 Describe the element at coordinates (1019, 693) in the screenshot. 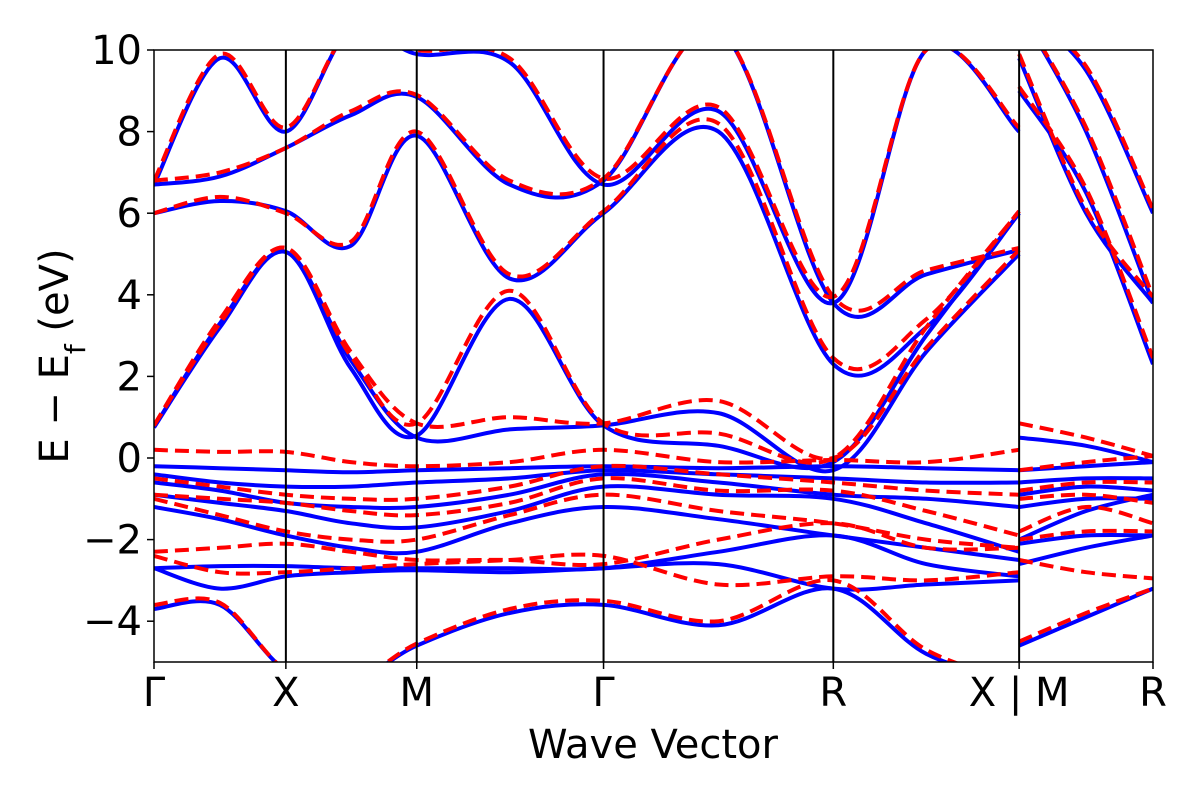

I see `x-tick-label-6: X | M` at that location.